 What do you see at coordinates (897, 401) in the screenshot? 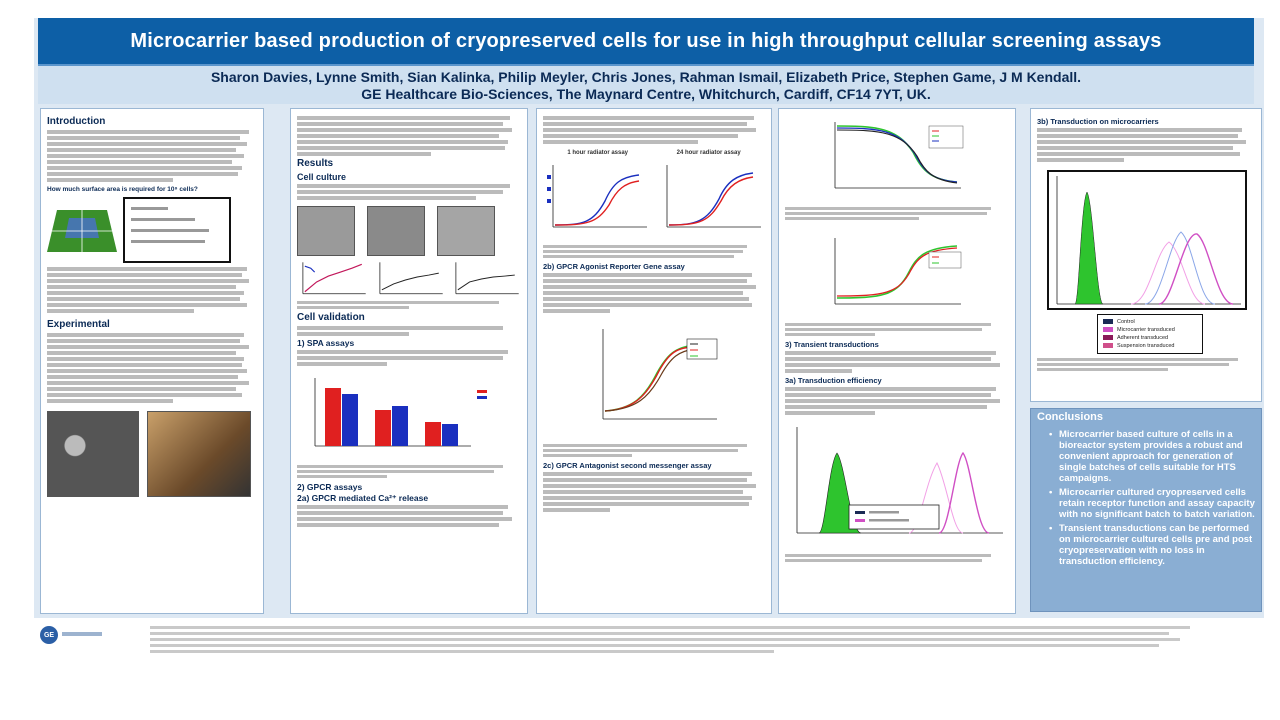
I see `efficiency-text` at bounding box center [897, 401].